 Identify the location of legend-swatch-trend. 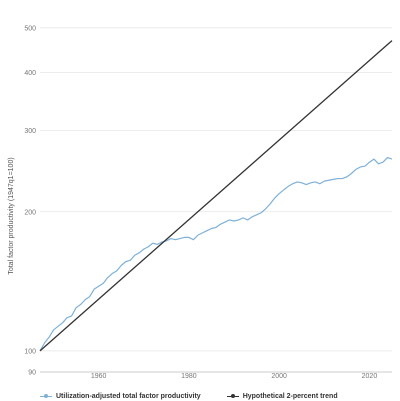
(232, 396).